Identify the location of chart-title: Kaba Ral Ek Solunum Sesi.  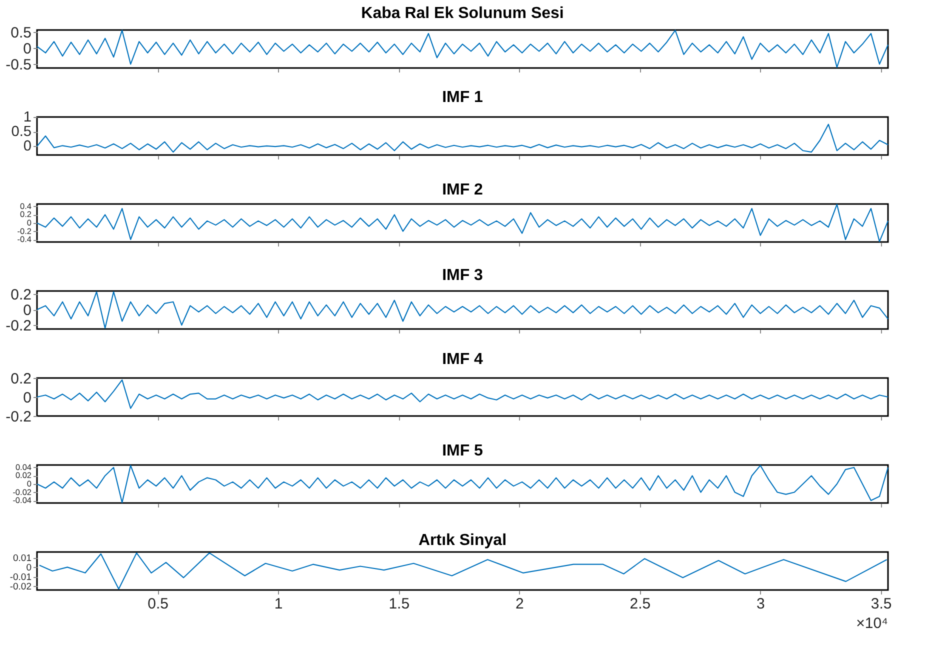
(462, 13).